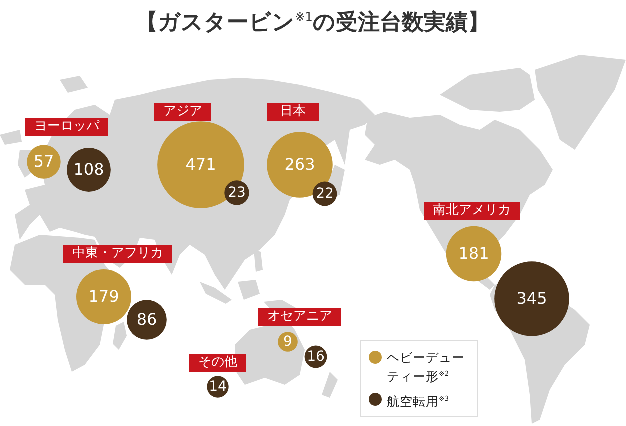  I want to click on category-label: その他, so click(218, 363).